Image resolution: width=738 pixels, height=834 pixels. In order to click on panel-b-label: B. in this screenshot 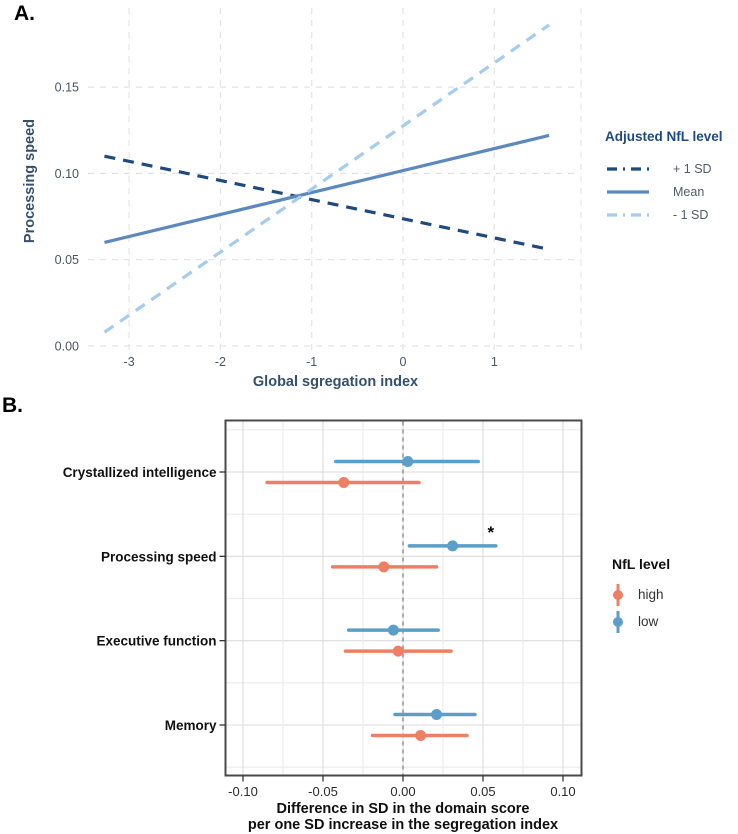, I will do `click(12, 405)`.